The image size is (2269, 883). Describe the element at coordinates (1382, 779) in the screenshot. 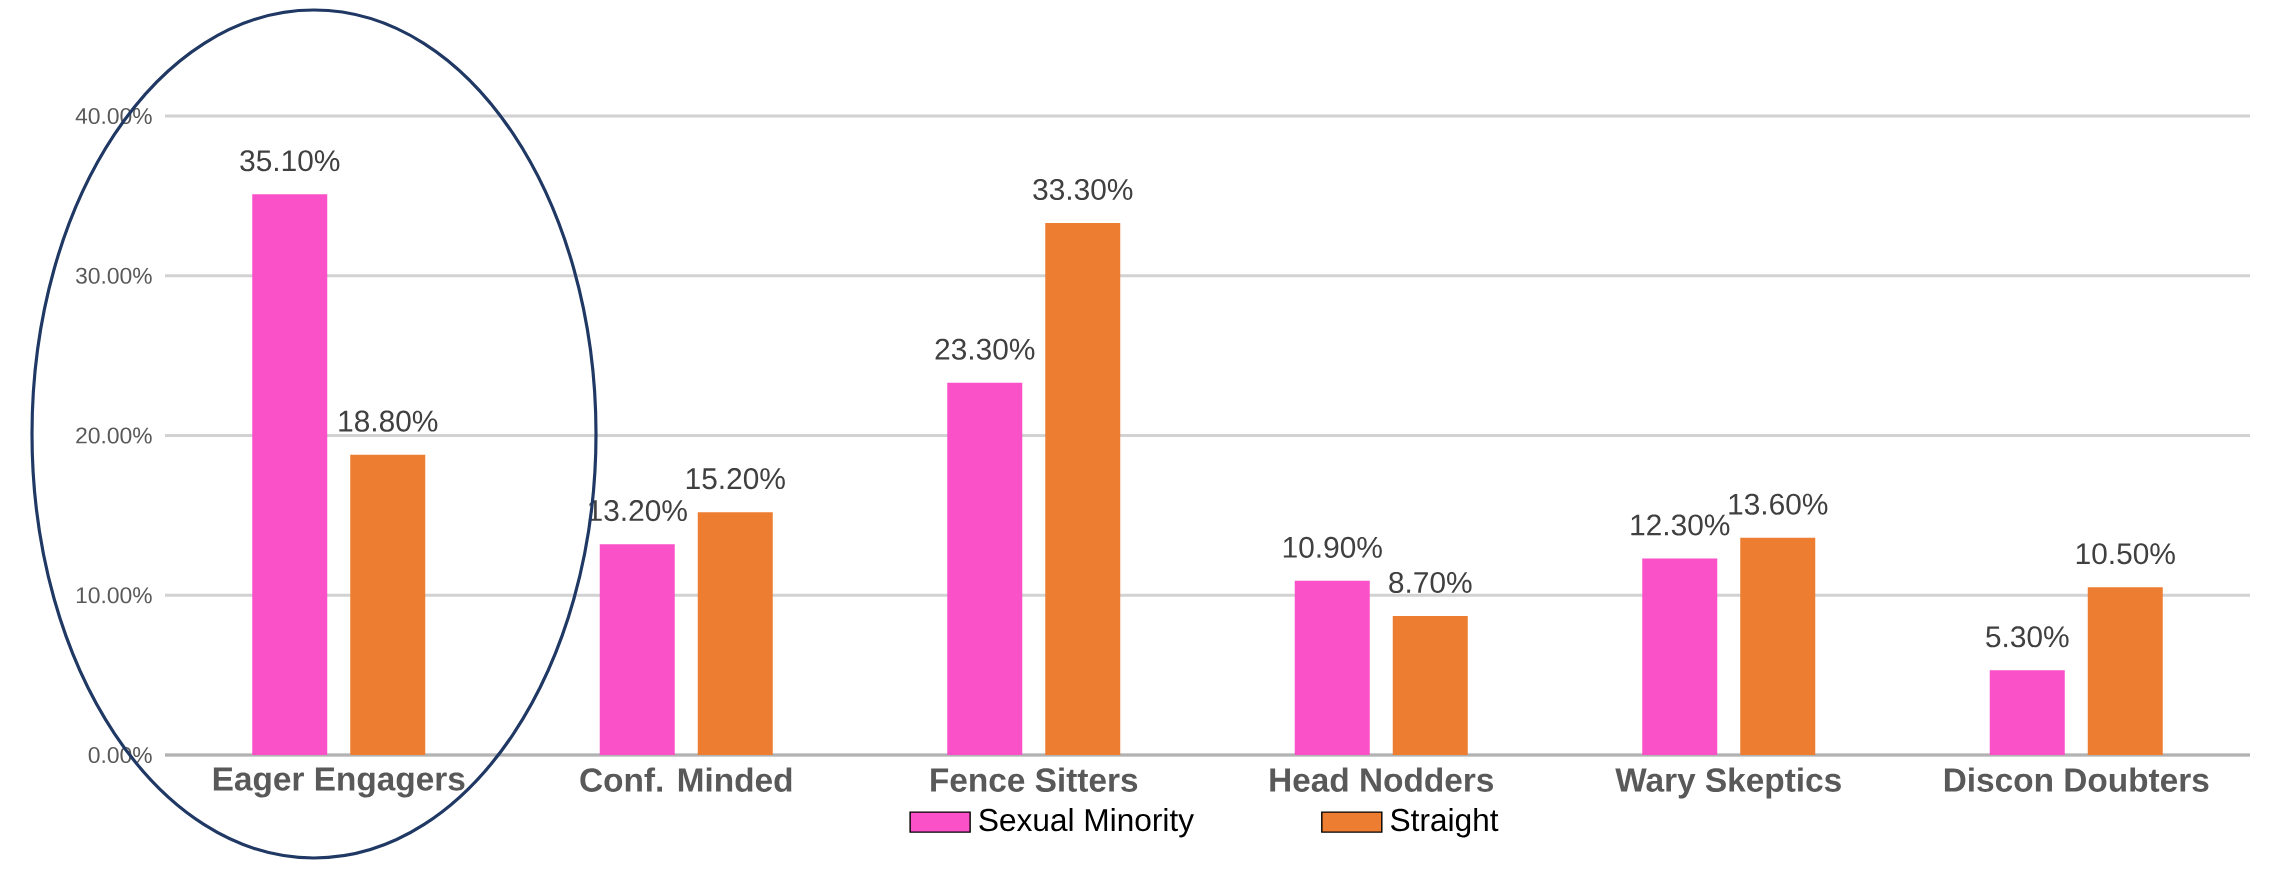

I see `x-tick-label: Head Nodders` at that location.